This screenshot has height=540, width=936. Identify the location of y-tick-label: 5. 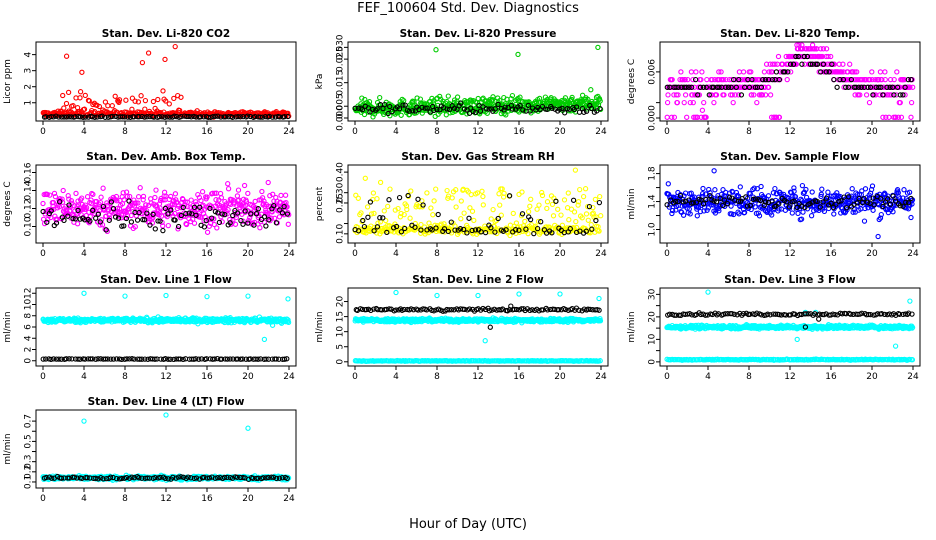
(341, 347).